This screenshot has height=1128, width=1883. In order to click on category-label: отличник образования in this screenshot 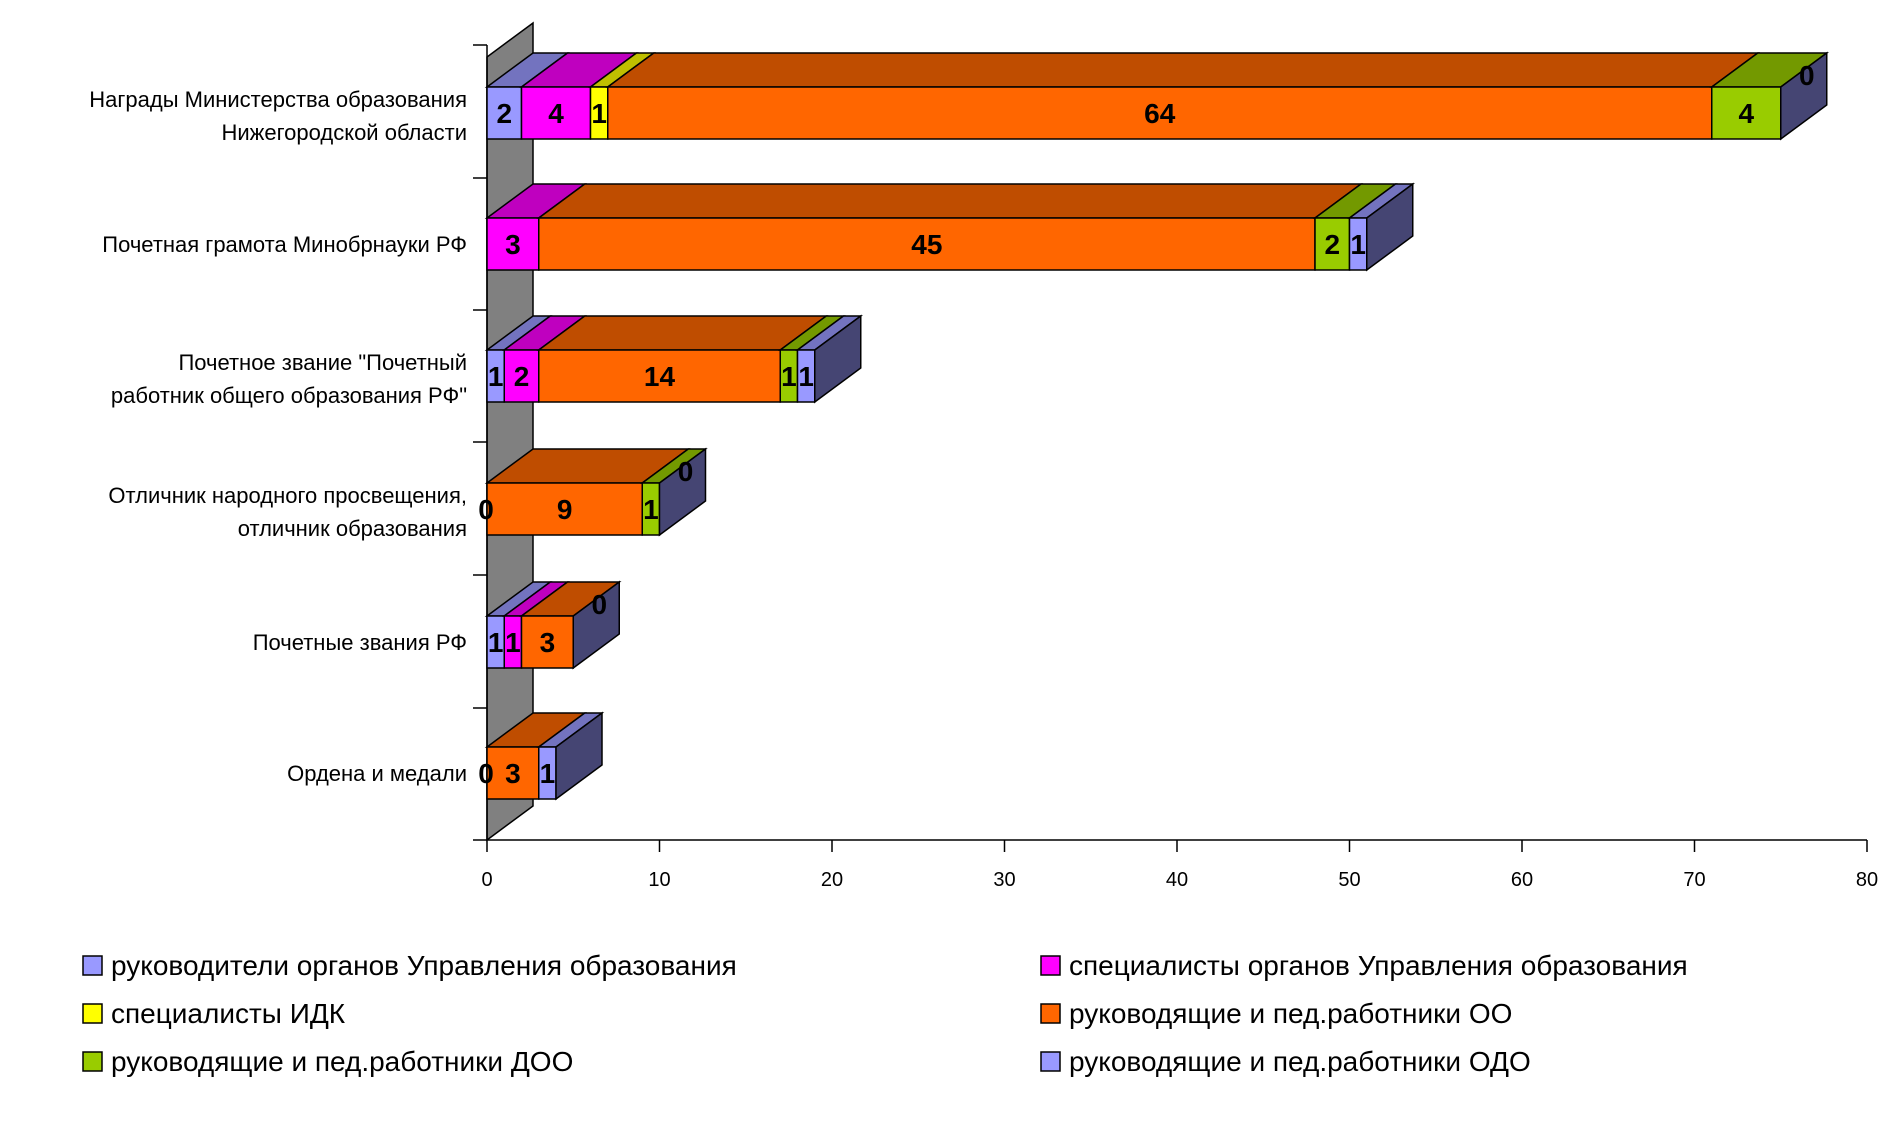, I will do `click(352, 528)`.